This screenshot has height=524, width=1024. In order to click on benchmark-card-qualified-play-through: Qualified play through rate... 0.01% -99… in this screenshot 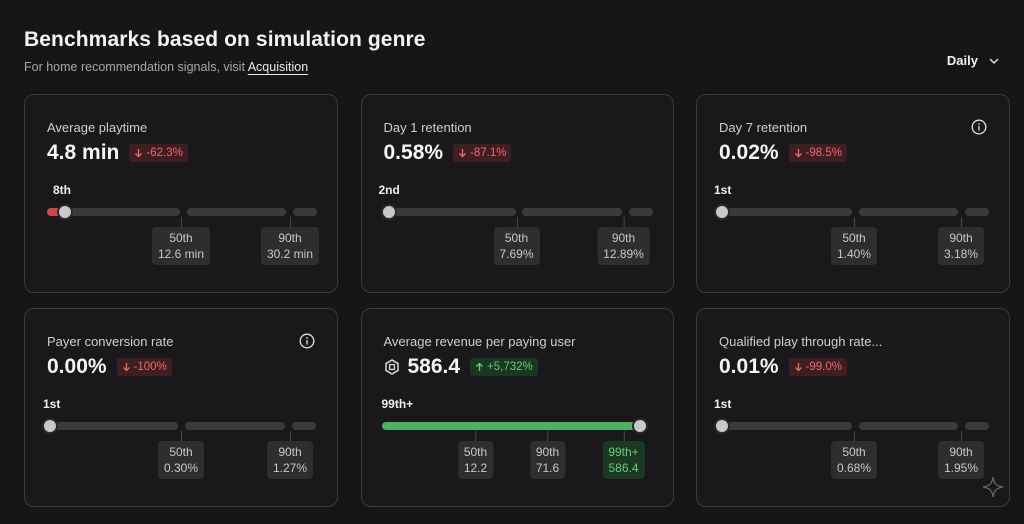, I will do `click(853, 407)`.